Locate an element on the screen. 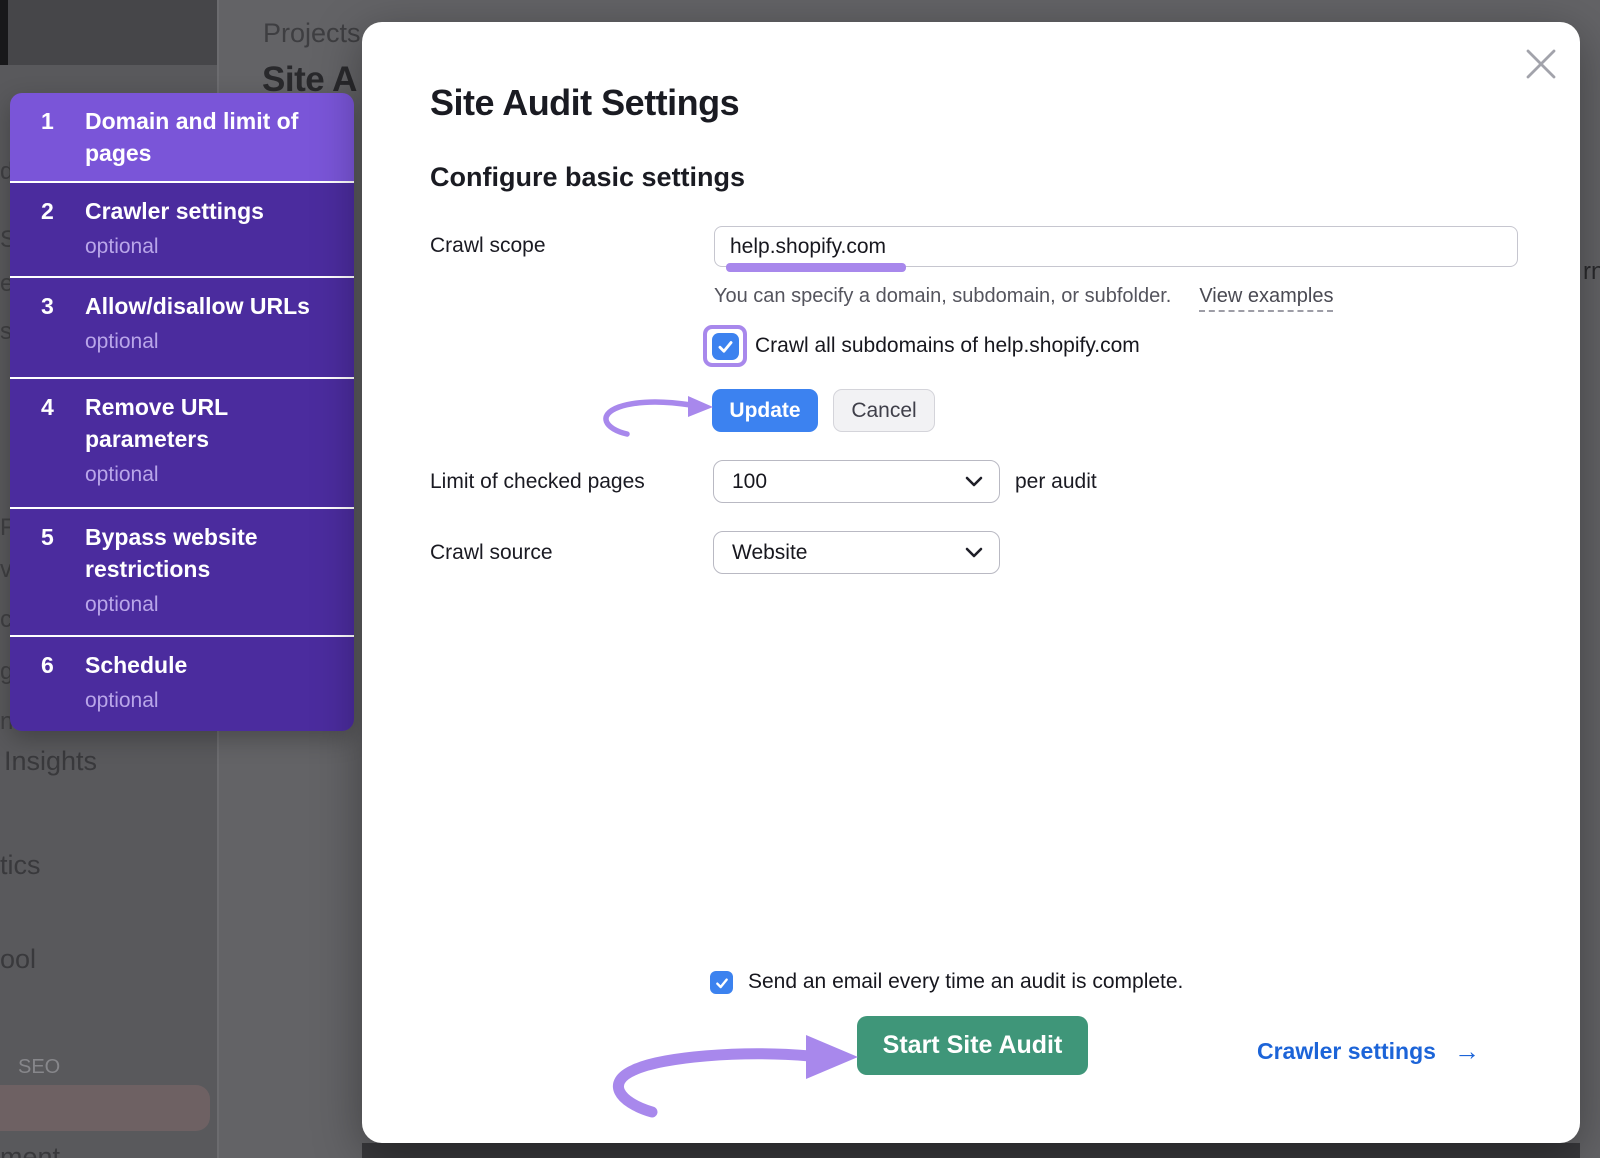 The image size is (1600, 1158). limit-of-checked-pages-select: 100 is located at coordinates (856, 481).